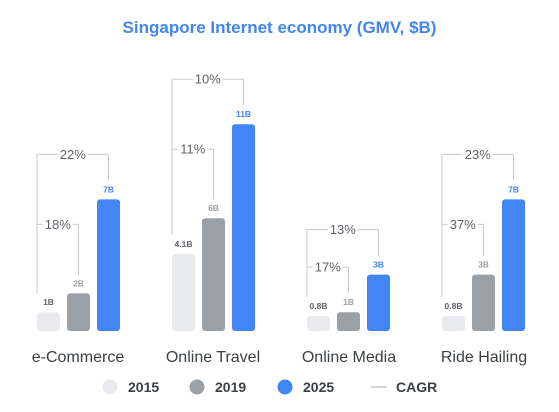 This screenshot has height=412, width=559. I want to click on bar-e-commerce-2015, so click(48, 321).